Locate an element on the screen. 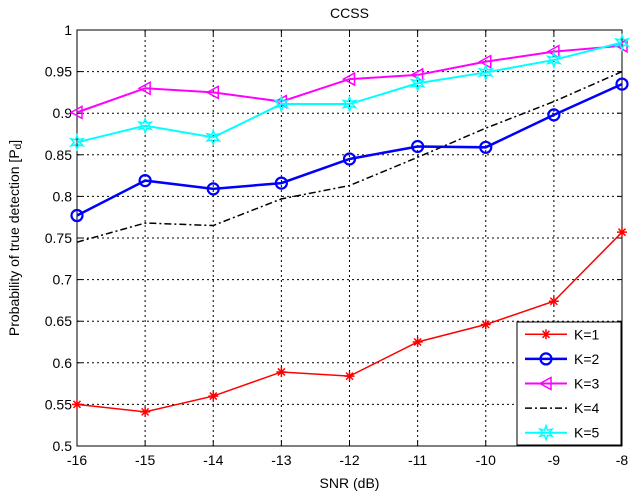 The image size is (633, 501). legend-item: K=1 is located at coordinates (562, 334).